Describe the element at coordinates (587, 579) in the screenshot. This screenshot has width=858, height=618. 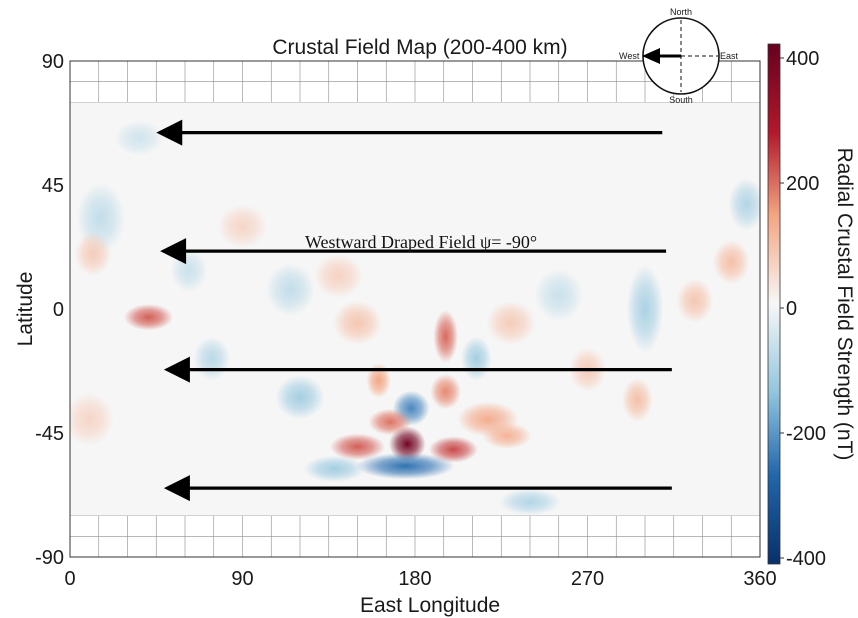
I see `x-tick-label: 270` at that location.